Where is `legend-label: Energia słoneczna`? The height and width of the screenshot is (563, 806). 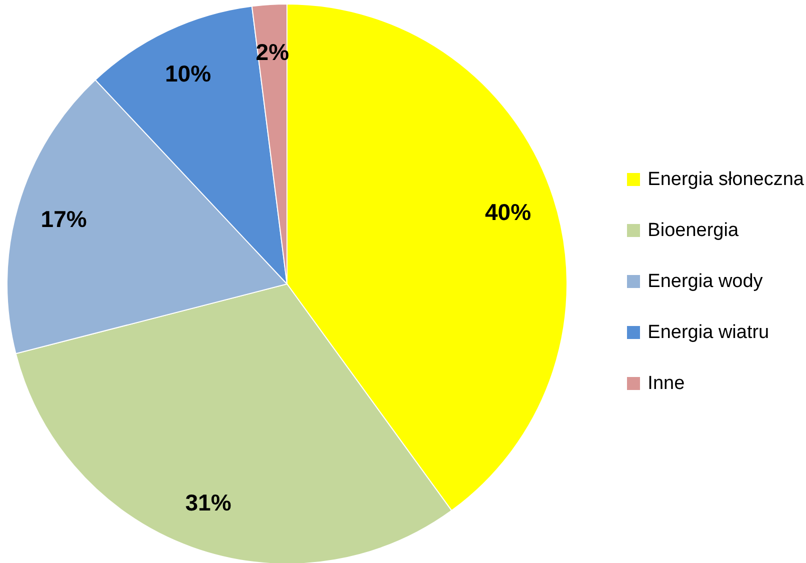 legend-label: Energia słoneczna is located at coordinates (726, 179).